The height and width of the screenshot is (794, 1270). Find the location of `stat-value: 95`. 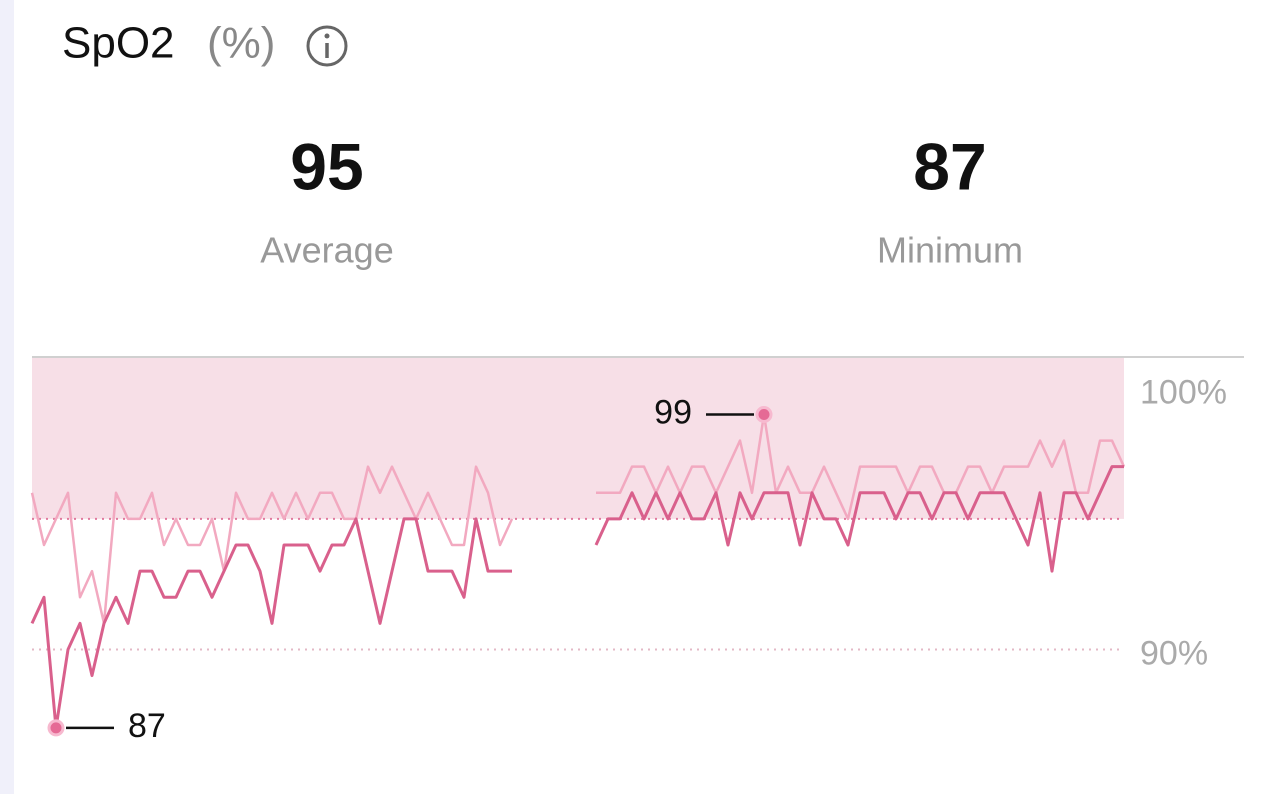

stat-value: 95 is located at coordinates (326, 166).